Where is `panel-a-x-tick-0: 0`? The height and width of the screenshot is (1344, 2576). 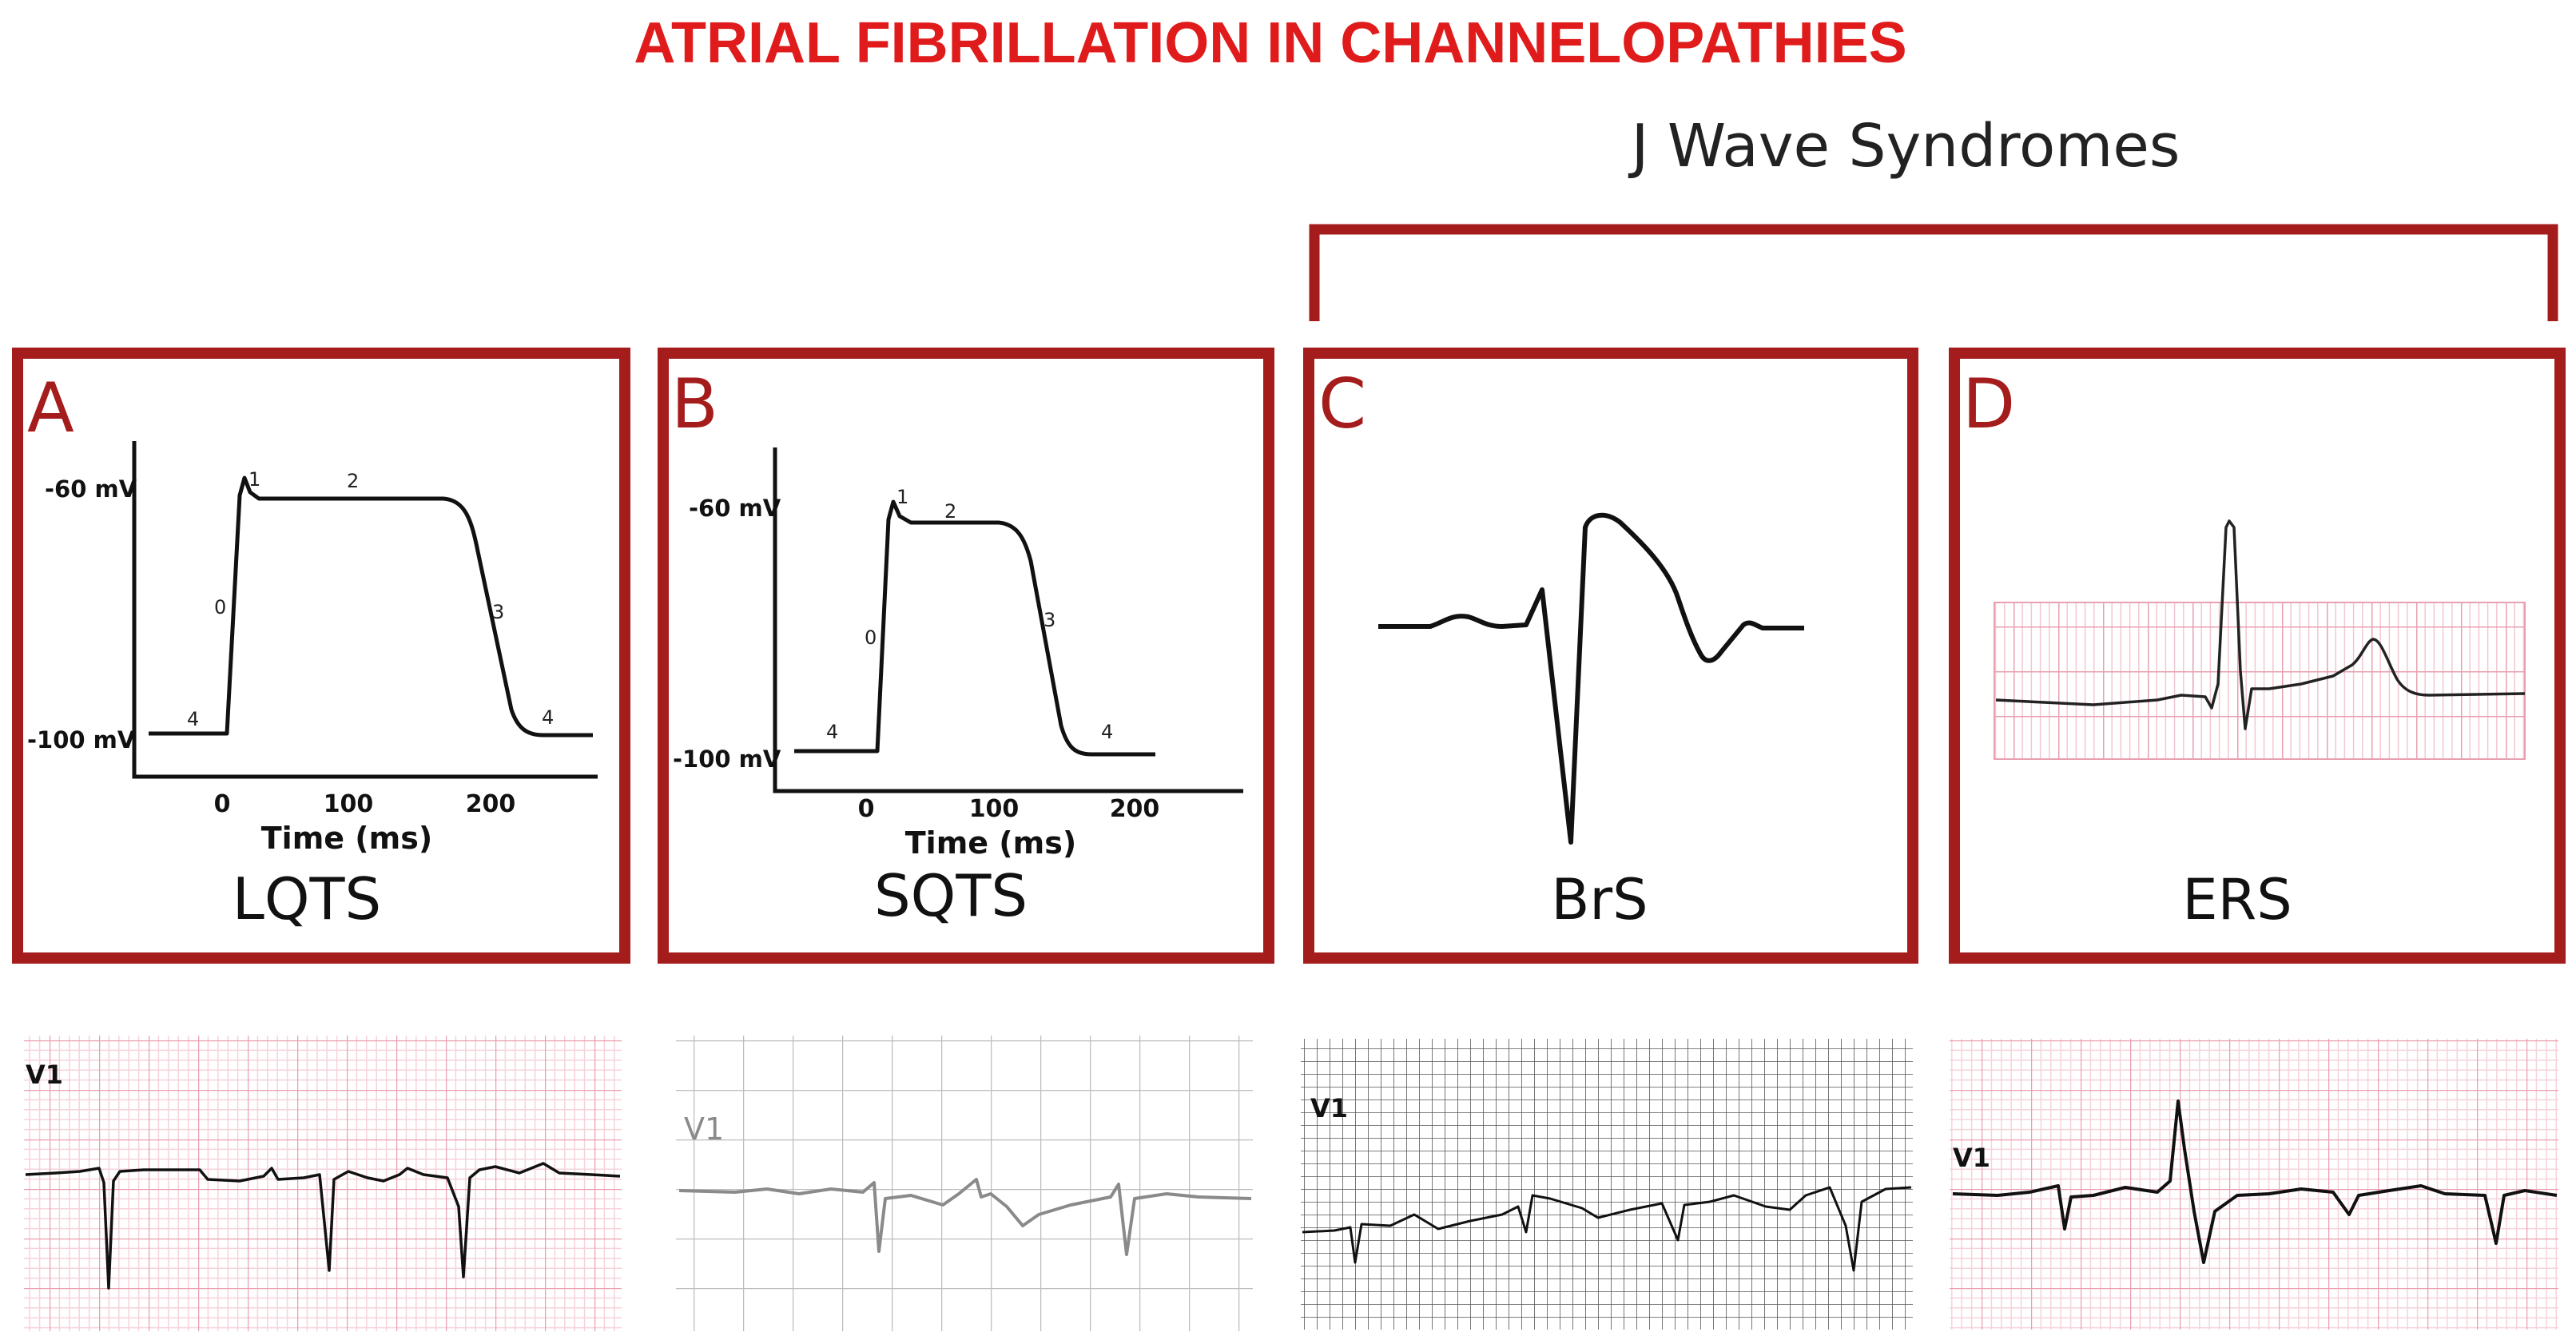
panel-a-x-tick-0: 0 is located at coordinates (222, 804).